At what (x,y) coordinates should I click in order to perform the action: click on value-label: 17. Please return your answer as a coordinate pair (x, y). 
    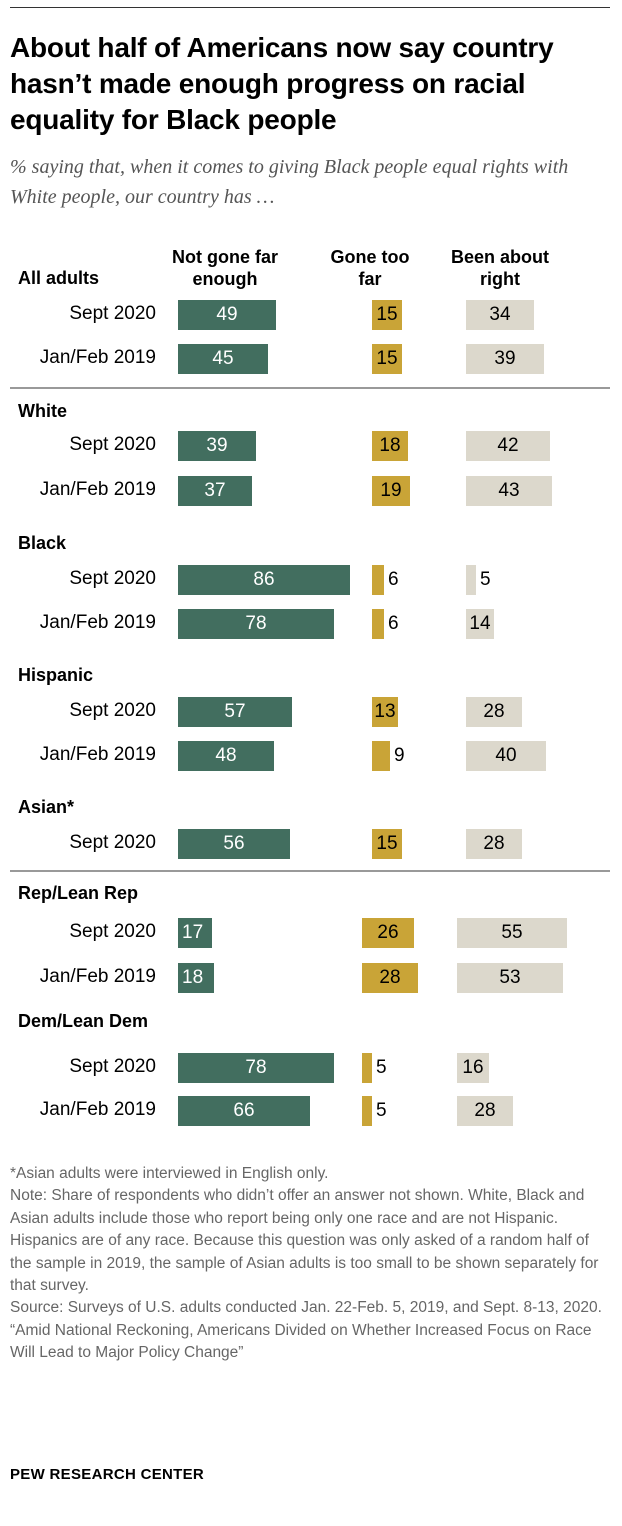
    Looking at the image, I should click on (197, 933).